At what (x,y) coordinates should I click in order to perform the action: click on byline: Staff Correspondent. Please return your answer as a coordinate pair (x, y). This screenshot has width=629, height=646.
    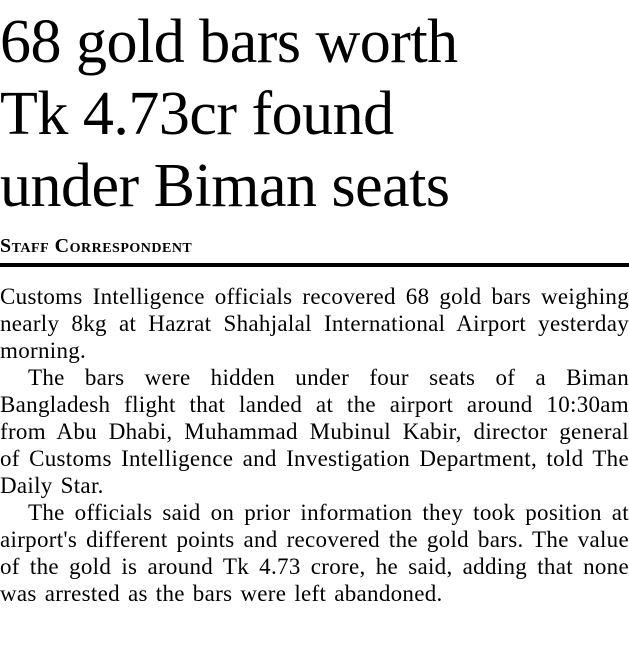
    Looking at the image, I should click on (96, 246).